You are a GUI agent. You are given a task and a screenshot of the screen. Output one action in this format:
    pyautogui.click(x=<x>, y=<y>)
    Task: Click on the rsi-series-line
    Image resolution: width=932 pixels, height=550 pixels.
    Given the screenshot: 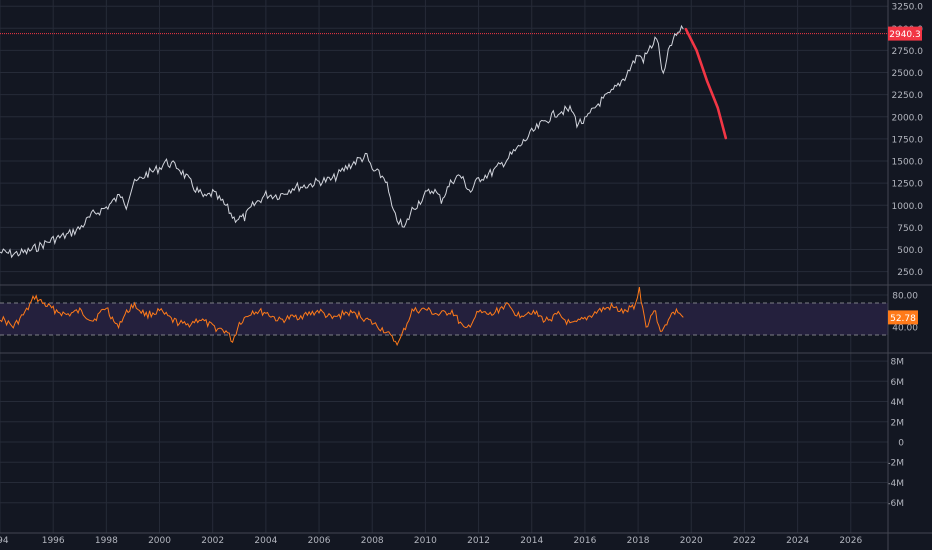 What is the action you would take?
    pyautogui.click(x=342, y=316)
    